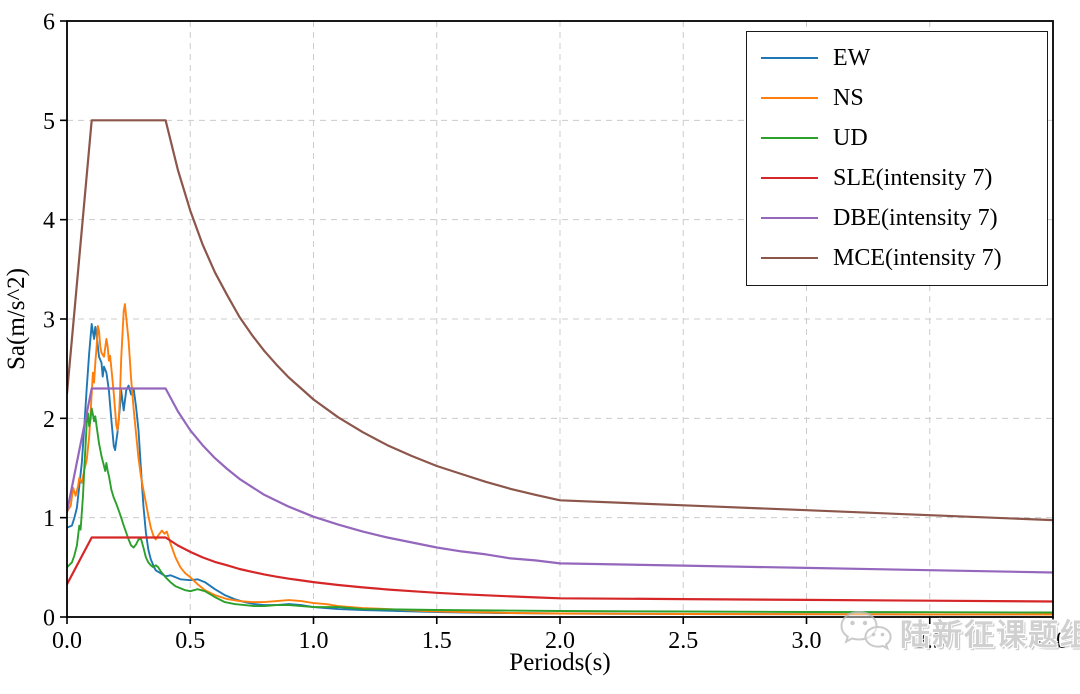 The height and width of the screenshot is (694, 1080). Describe the element at coordinates (560, 662) in the screenshot. I see `x-axis-title: Periods(s)` at that location.